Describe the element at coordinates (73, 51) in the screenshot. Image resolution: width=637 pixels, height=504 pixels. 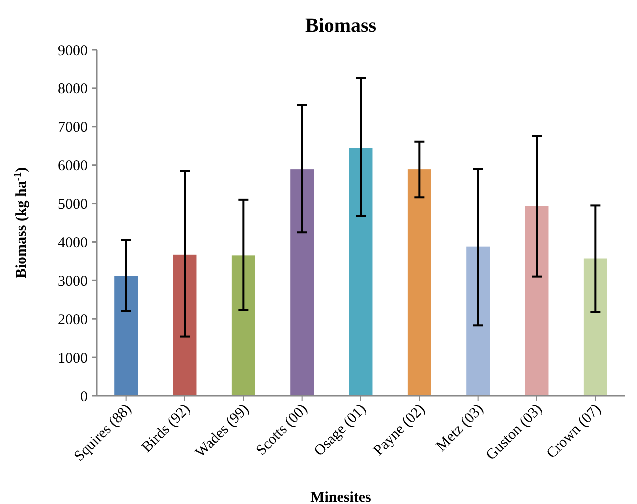
I see `y-tick-label: 9000` at that location.